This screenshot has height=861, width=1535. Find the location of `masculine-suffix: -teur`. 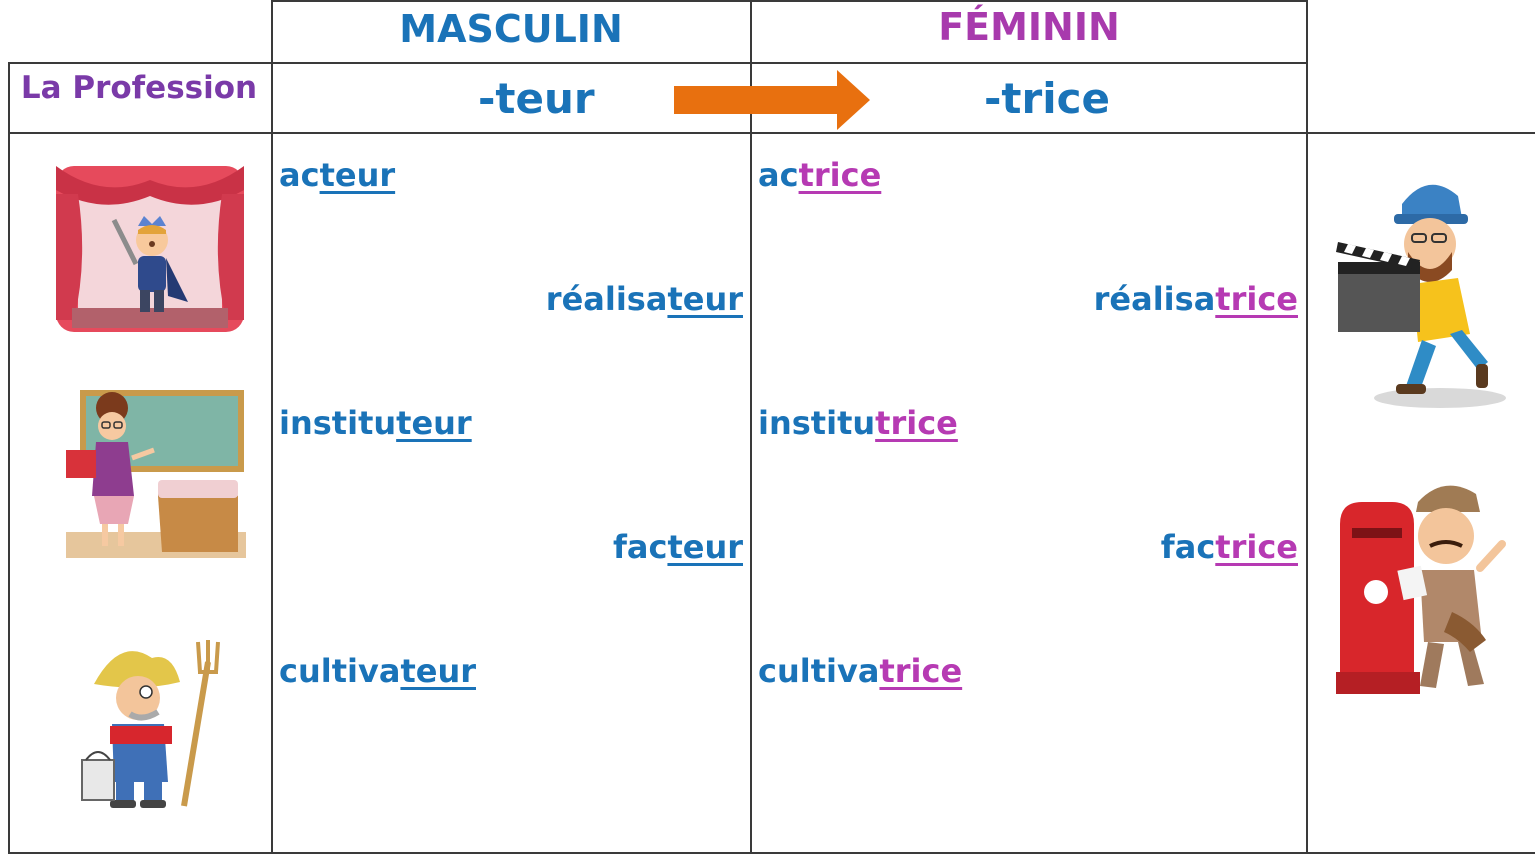

masculine-suffix: -teur is located at coordinates (536, 98).